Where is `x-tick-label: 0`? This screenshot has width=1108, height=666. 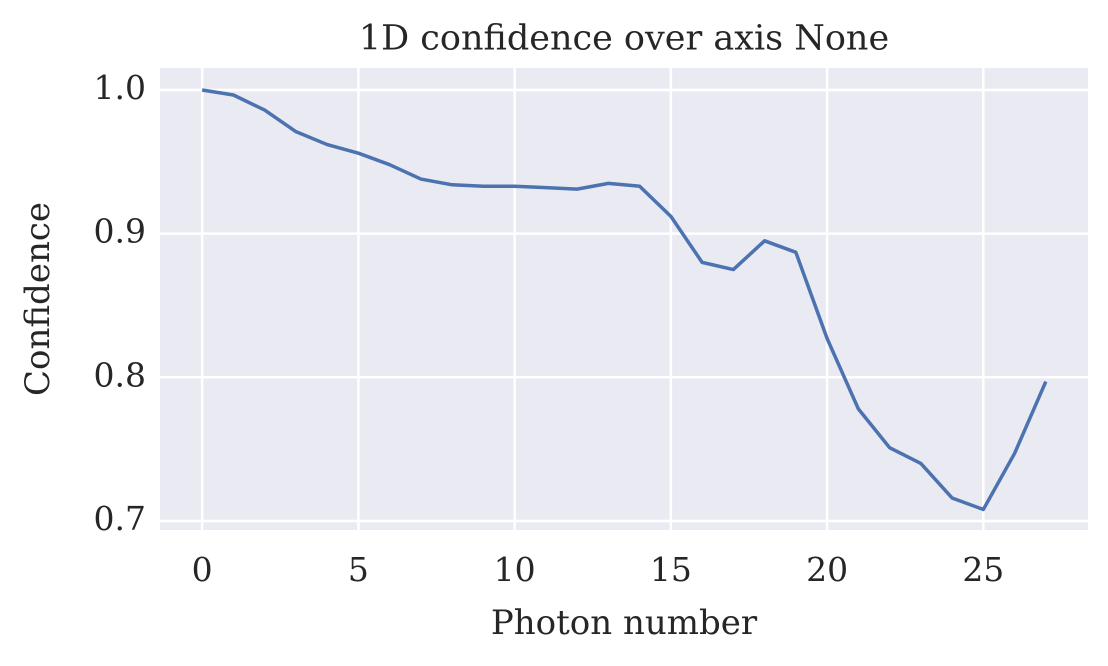
x-tick-label: 0 is located at coordinates (202, 569).